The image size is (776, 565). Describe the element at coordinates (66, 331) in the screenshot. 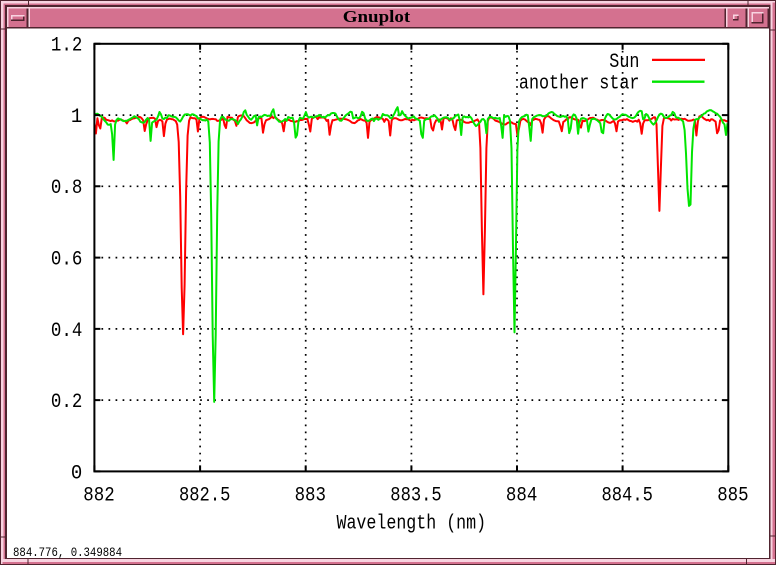

I see `svg-text: 0.4` at that location.